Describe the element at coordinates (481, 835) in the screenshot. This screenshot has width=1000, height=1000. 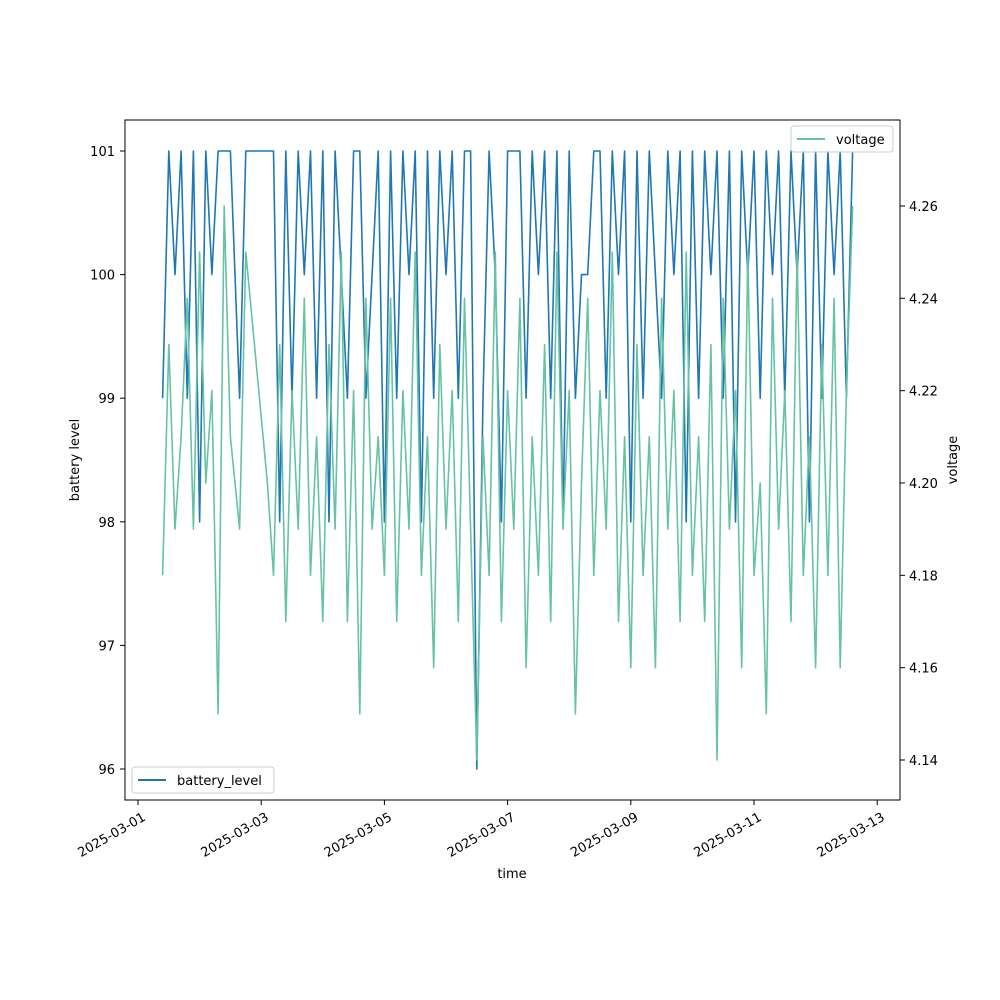
I see `x-tick-label: 2025-03-07` at that location.